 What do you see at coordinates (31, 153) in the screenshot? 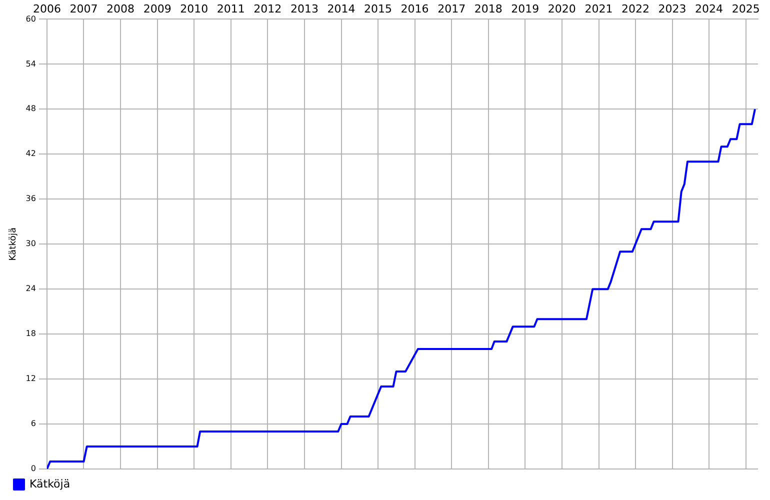
I see `y-tick-label: 42` at bounding box center [31, 153].